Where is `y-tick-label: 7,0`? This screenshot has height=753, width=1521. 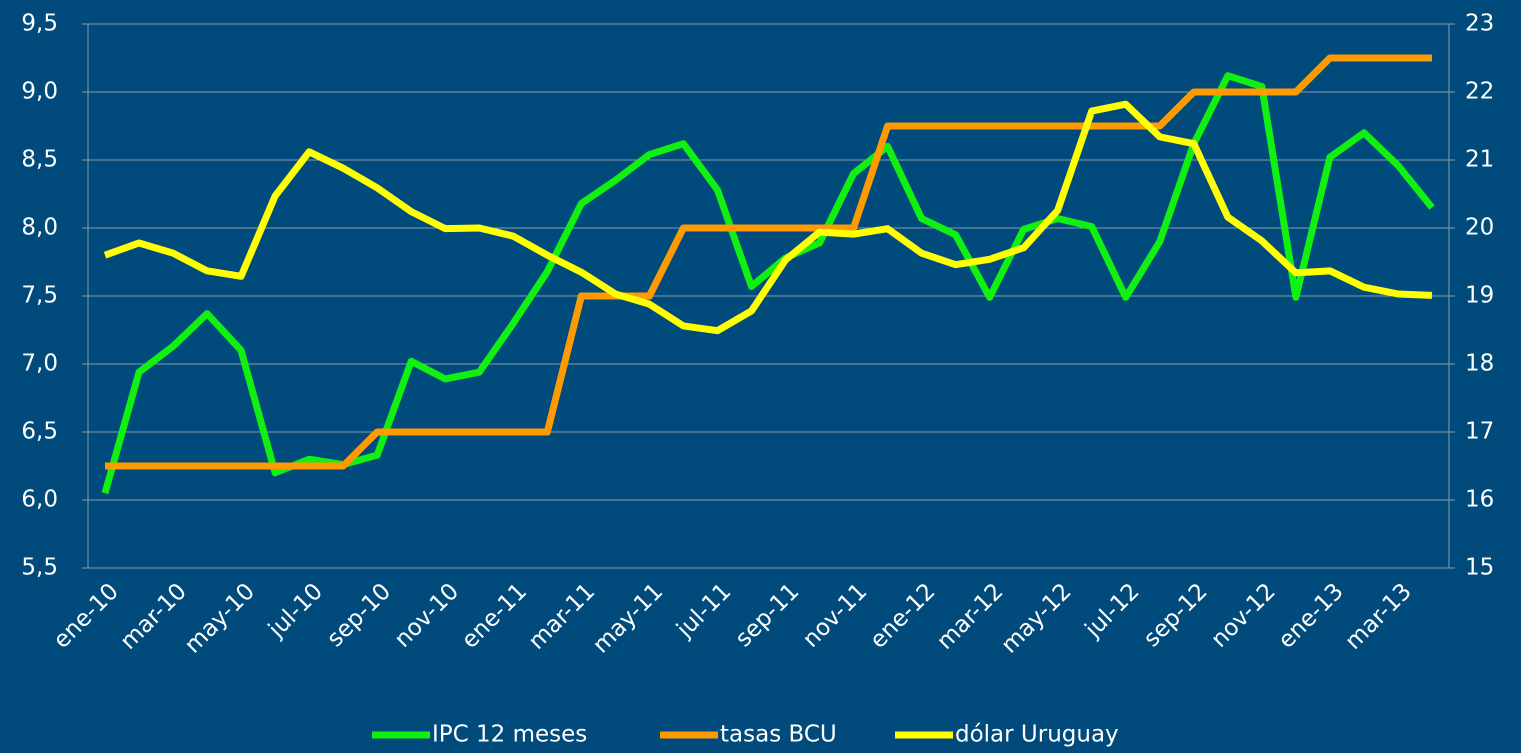 y-tick-label: 7,0 is located at coordinates (39, 364).